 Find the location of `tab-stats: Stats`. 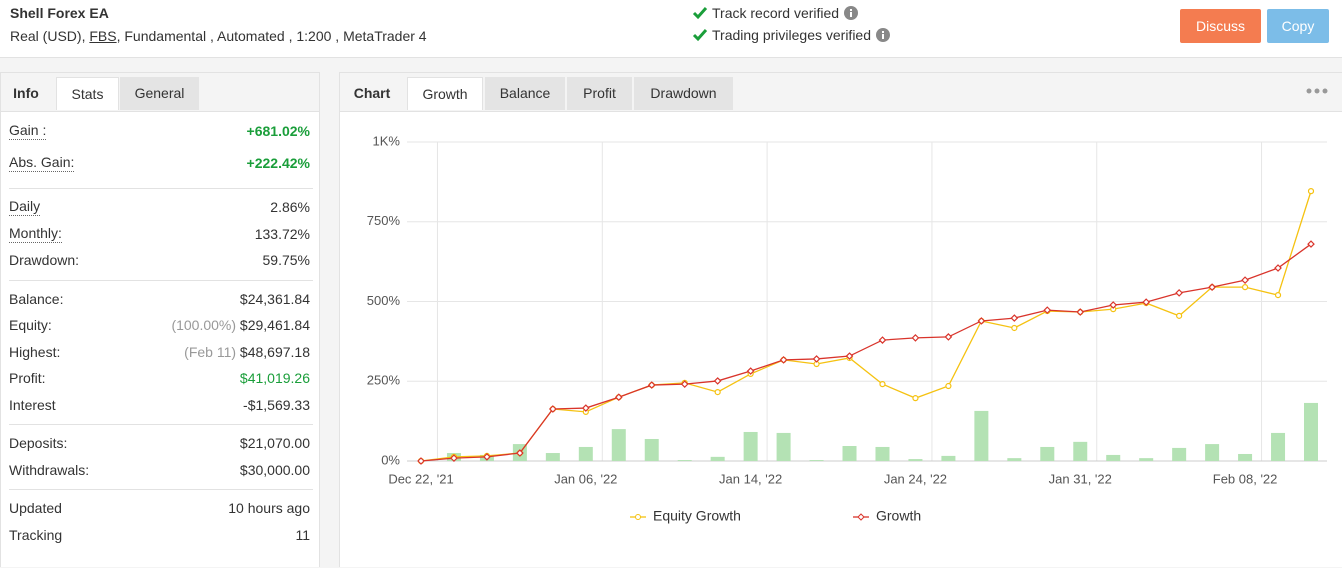

tab-stats: Stats is located at coordinates (87, 93).